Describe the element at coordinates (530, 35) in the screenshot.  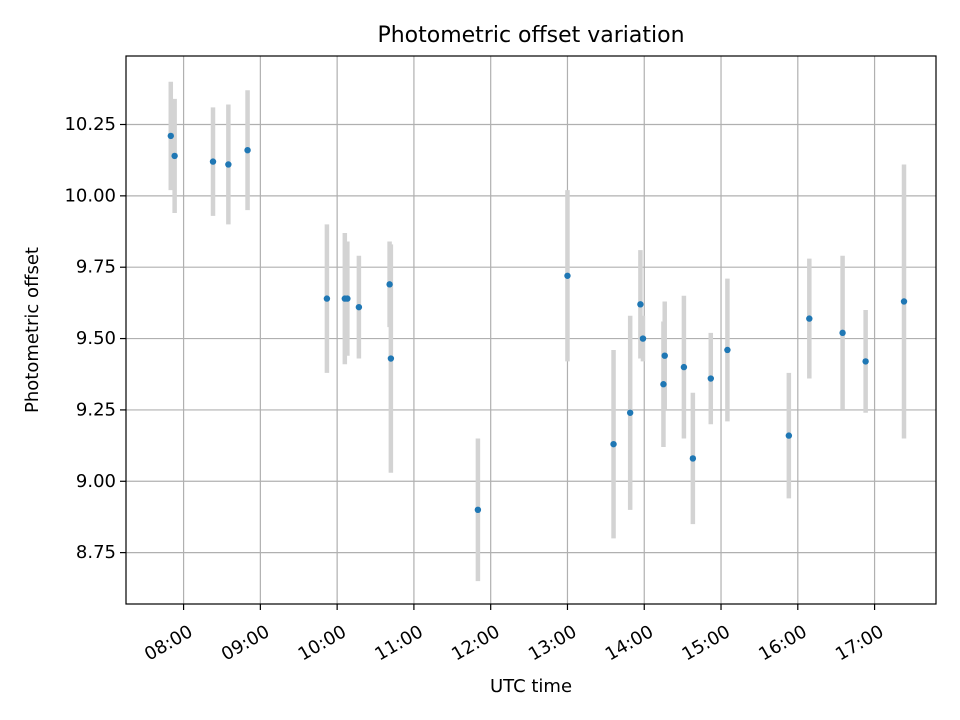
I see `chart-title: Photometric offset variation` at that location.